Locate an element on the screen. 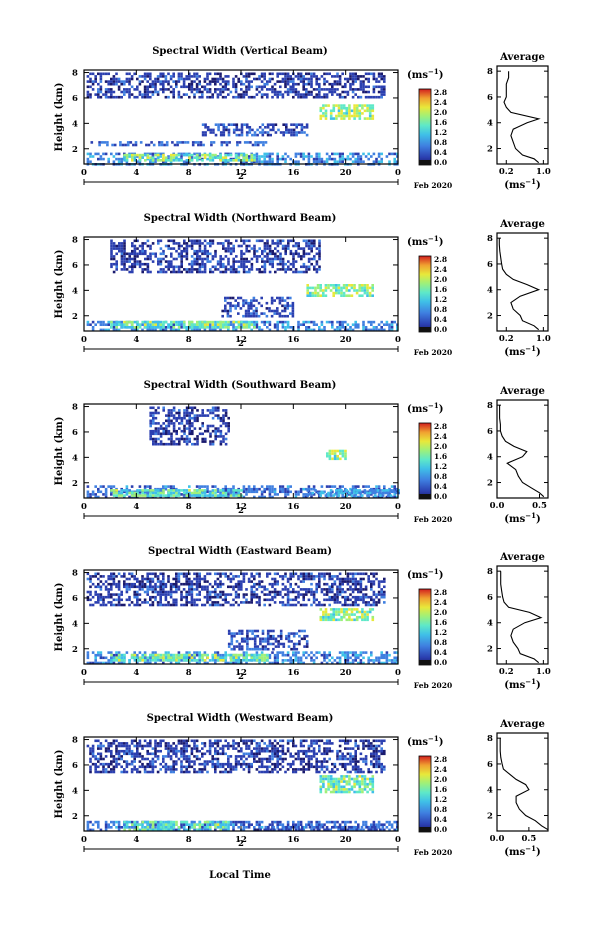 This screenshot has width=614, height=929. x-tick-label: 8 is located at coordinates (189, 340).